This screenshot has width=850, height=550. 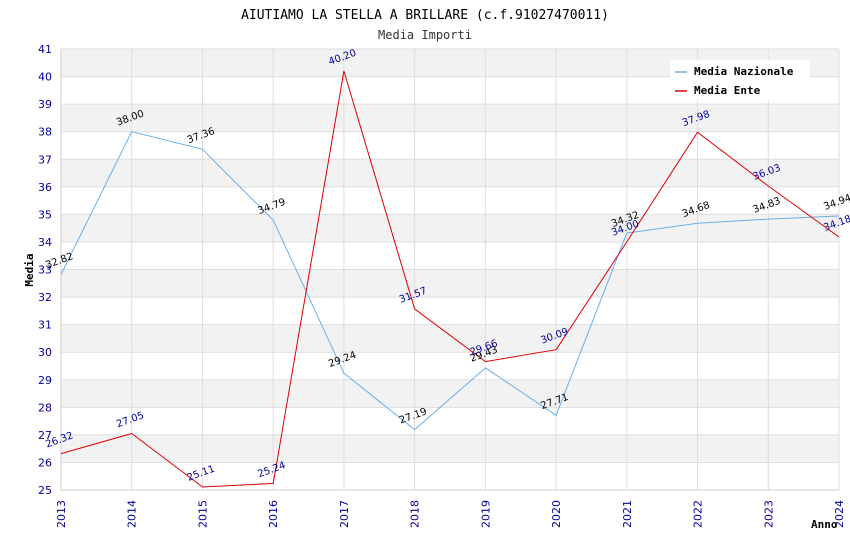 I want to click on chart-subtitle: Media Importi, so click(x=425, y=35).